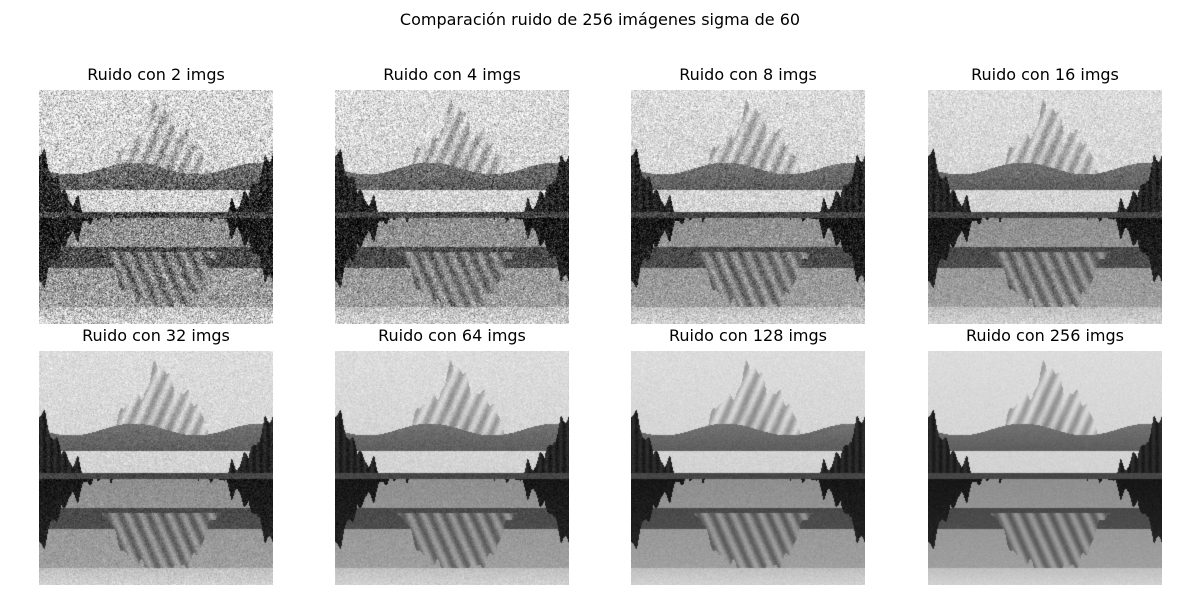  What do you see at coordinates (1045, 335) in the screenshot?
I see `panel-title-256: Ruido con 256 imgs` at bounding box center [1045, 335].